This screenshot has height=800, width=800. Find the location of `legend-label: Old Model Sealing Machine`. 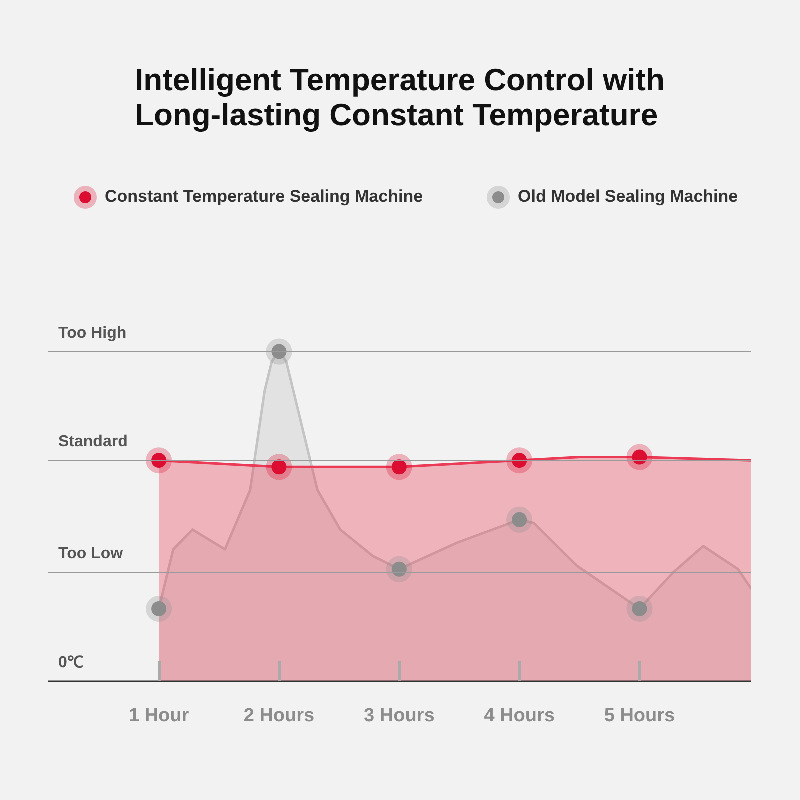

legend-label: Old Model Sealing Machine is located at coordinates (628, 197).